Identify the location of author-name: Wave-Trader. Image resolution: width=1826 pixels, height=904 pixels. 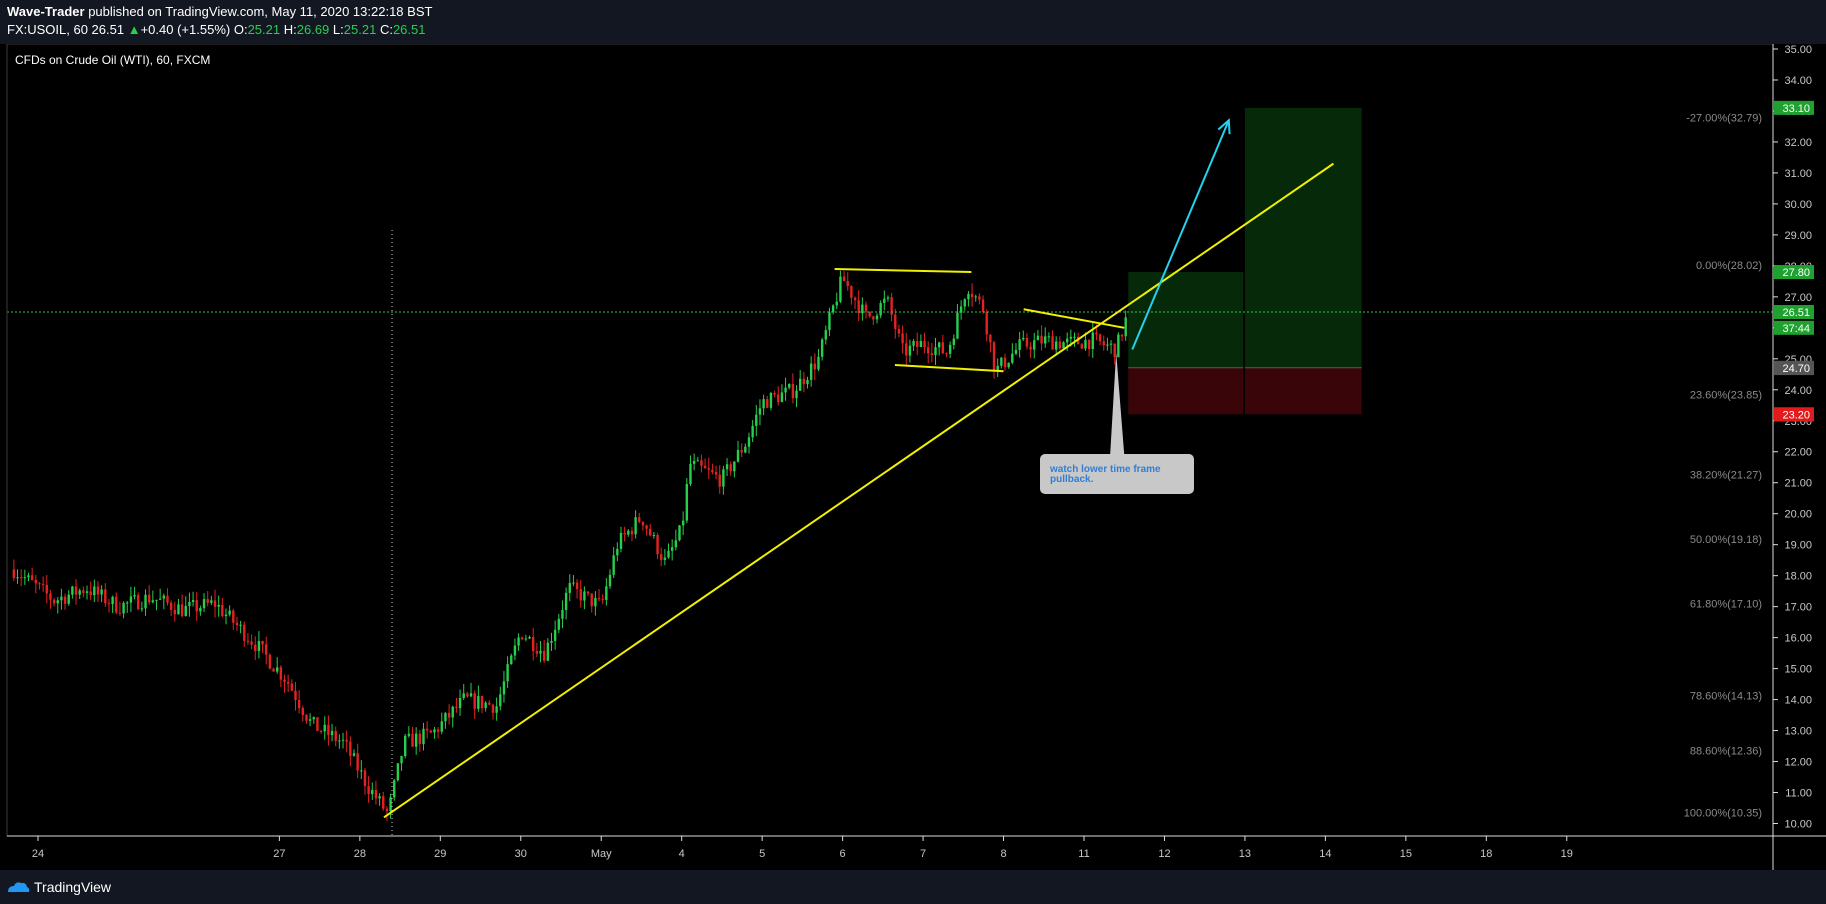
(46, 11).